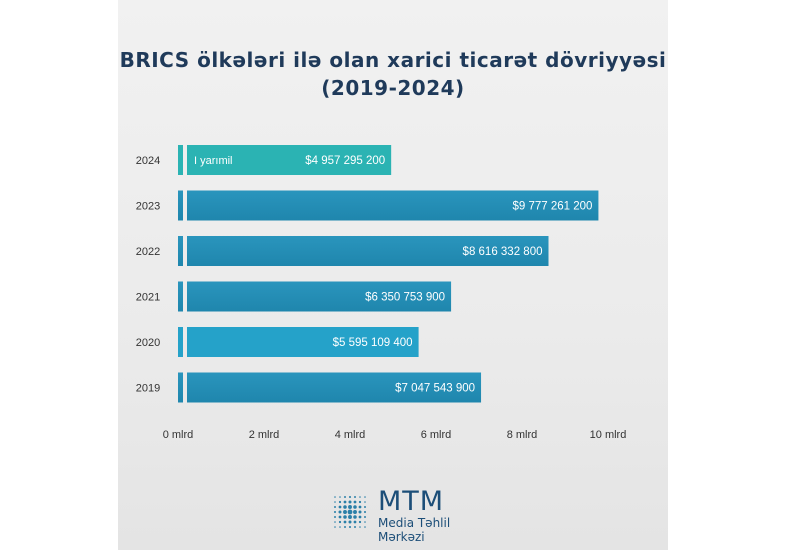 The width and height of the screenshot is (800, 550). What do you see at coordinates (148, 389) in the screenshot?
I see `year-label: 2019` at bounding box center [148, 389].